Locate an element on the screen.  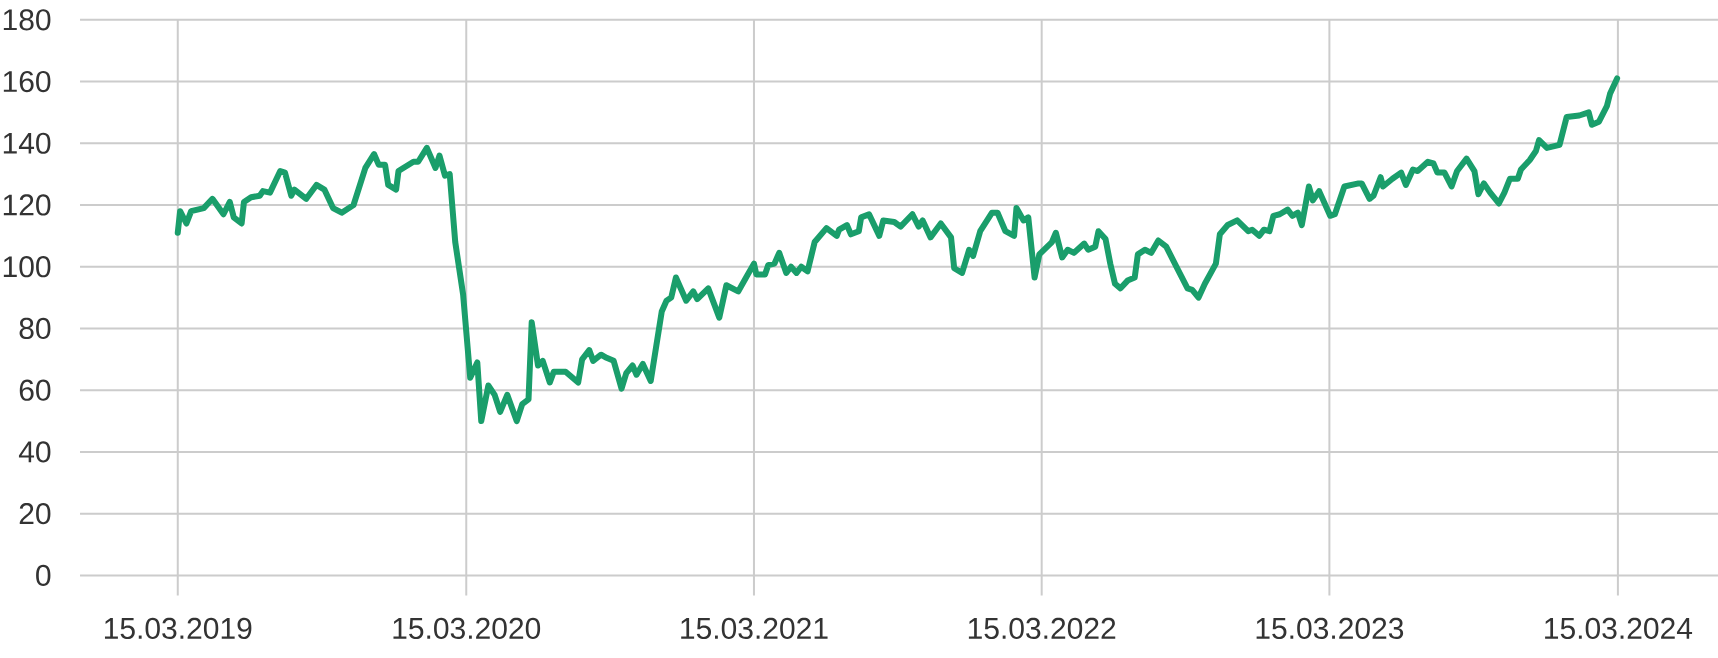
y-tick-label: 0 is located at coordinates (43, 575).